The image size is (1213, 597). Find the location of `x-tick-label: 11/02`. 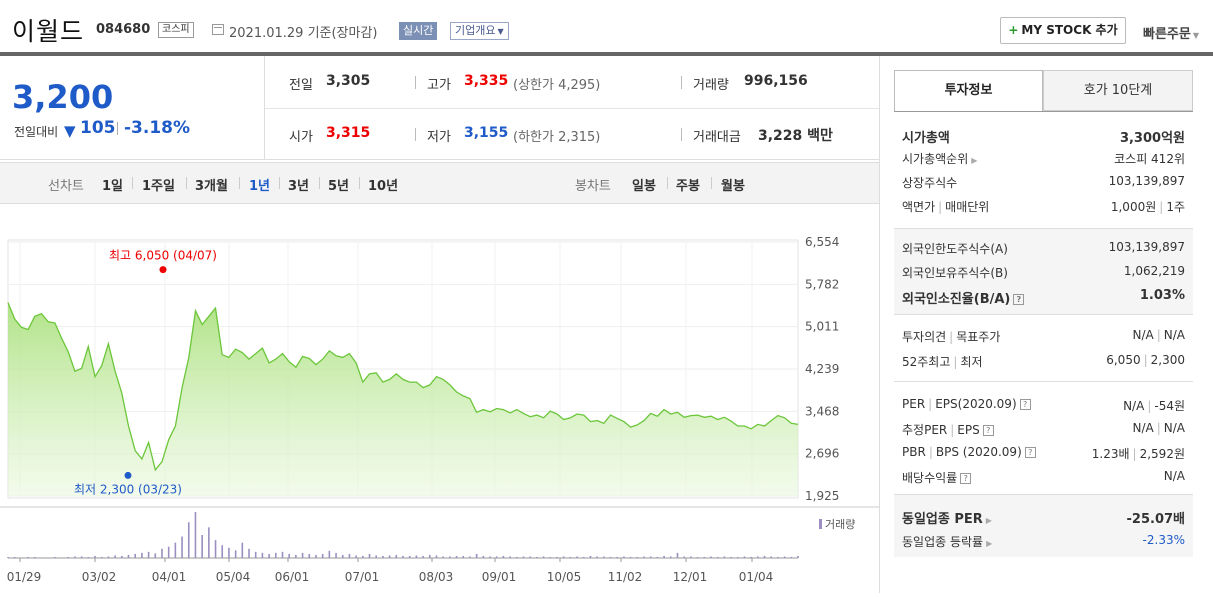

x-tick-label: 11/02 is located at coordinates (625, 577).